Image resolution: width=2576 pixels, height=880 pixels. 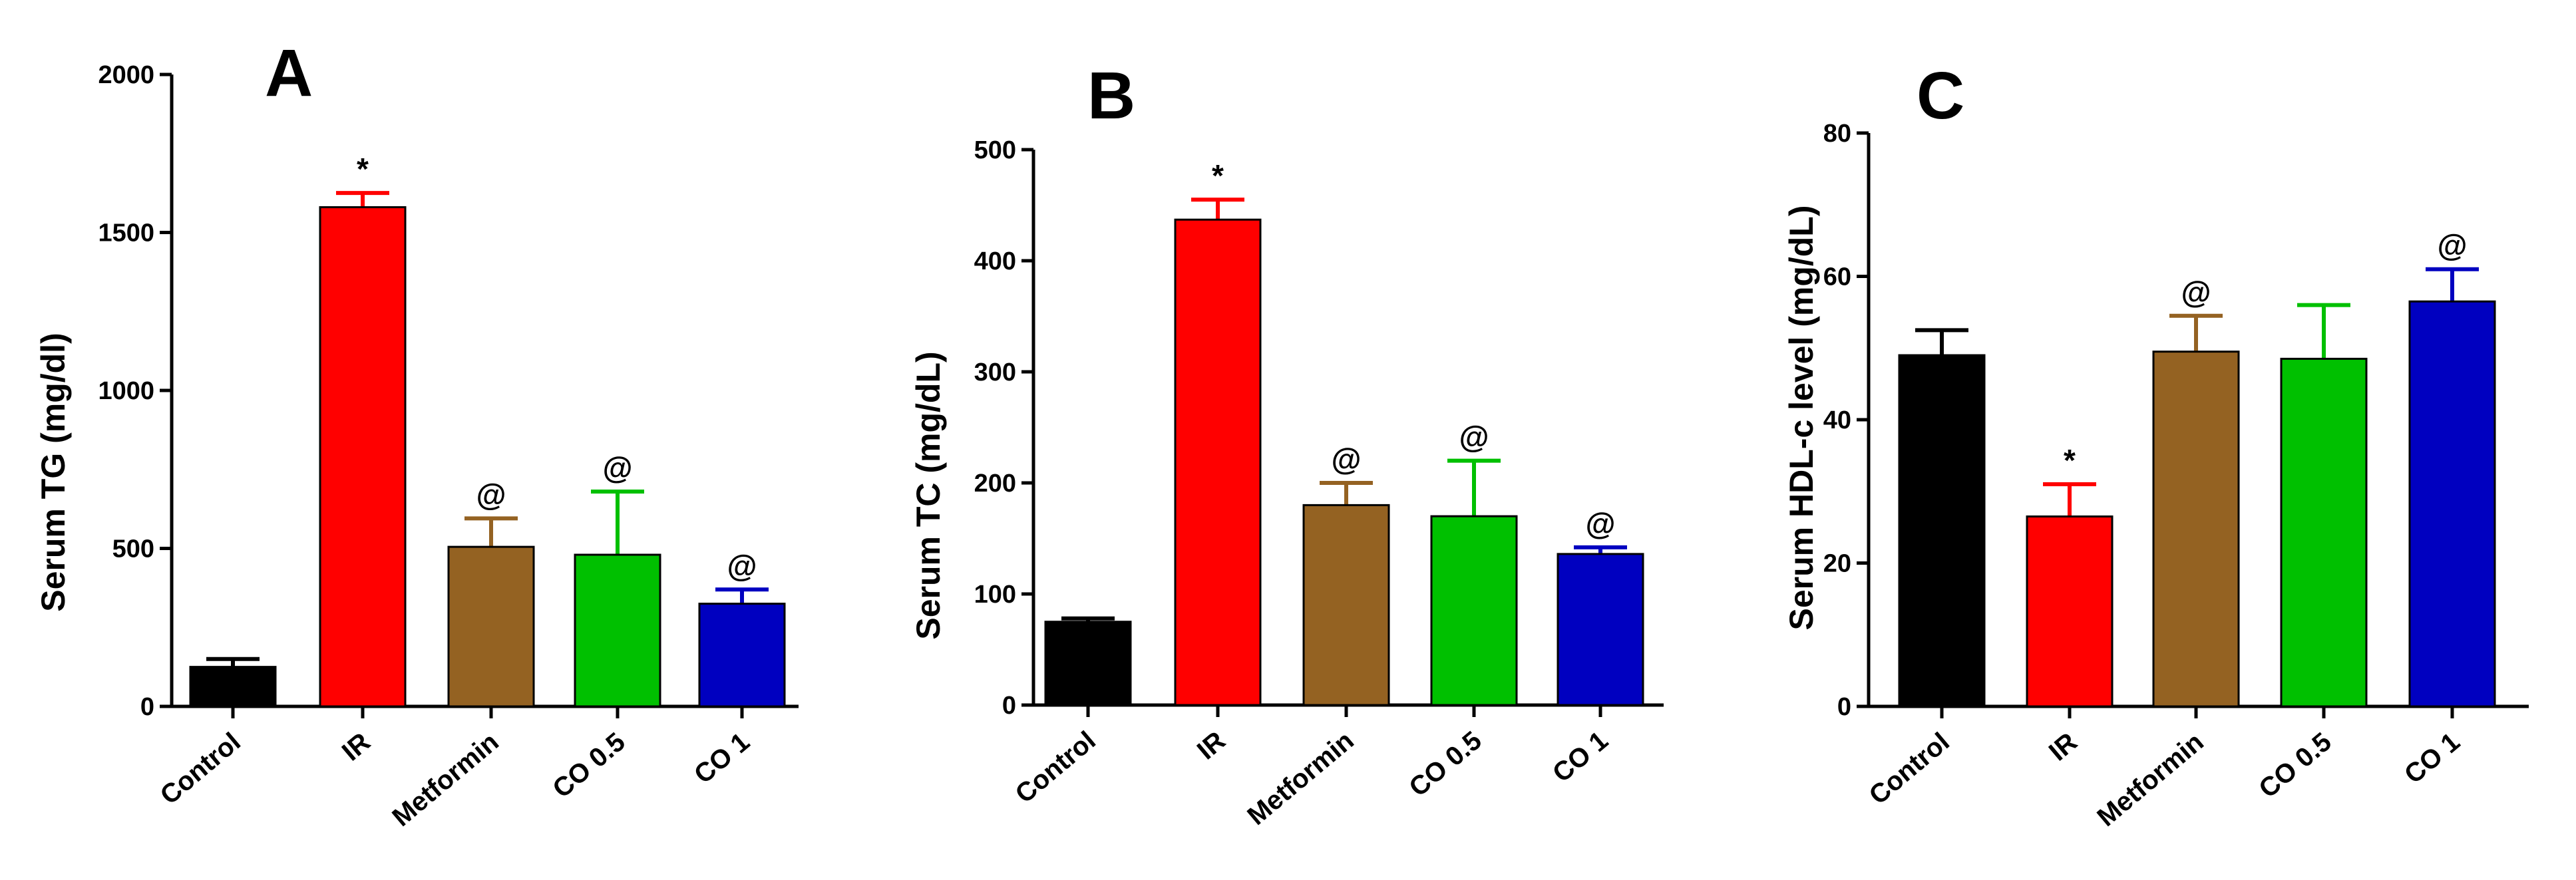 I want to click on panel-b-x-tick-label-ir: IR, so click(x=1211, y=745).